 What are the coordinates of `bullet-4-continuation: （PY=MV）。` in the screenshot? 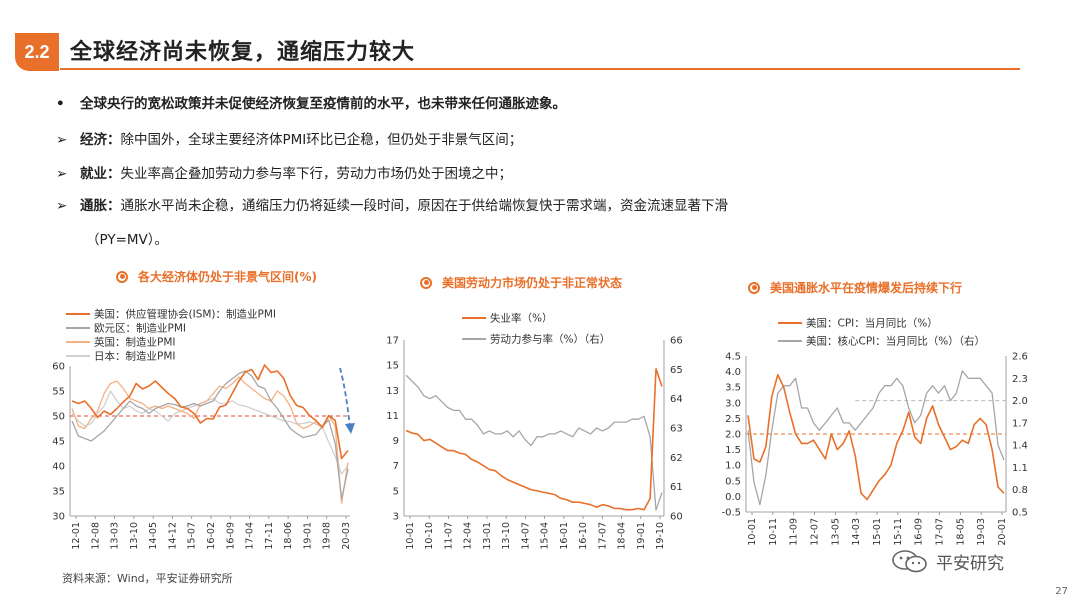 It's located at (127, 240).